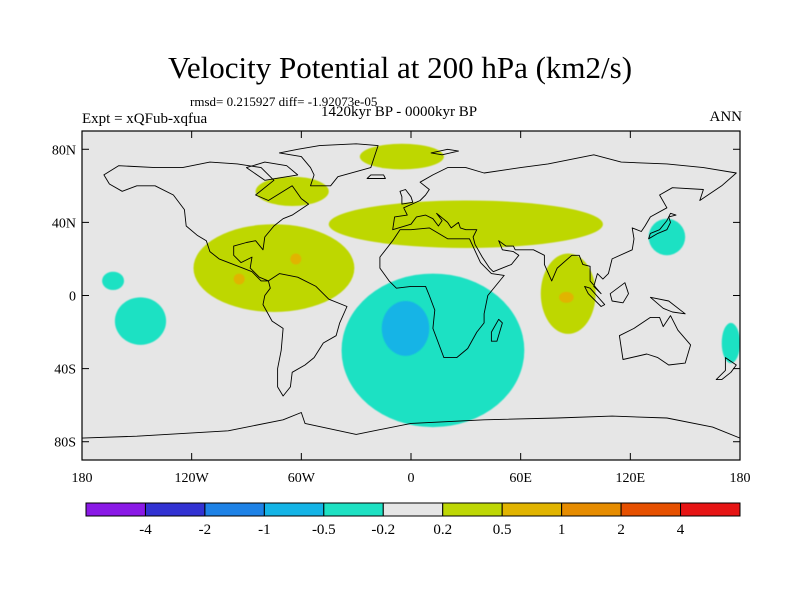 The height and width of the screenshot is (600, 800). What do you see at coordinates (502, 530) in the screenshot?
I see `colorbar-label: 0.5` at bounding box center [502, 530].